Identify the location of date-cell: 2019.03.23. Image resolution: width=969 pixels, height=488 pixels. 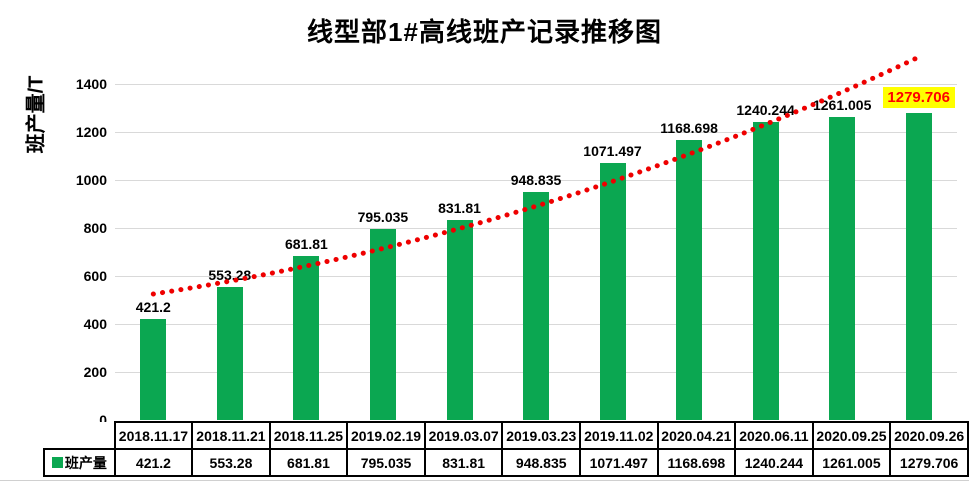
(541, 435).